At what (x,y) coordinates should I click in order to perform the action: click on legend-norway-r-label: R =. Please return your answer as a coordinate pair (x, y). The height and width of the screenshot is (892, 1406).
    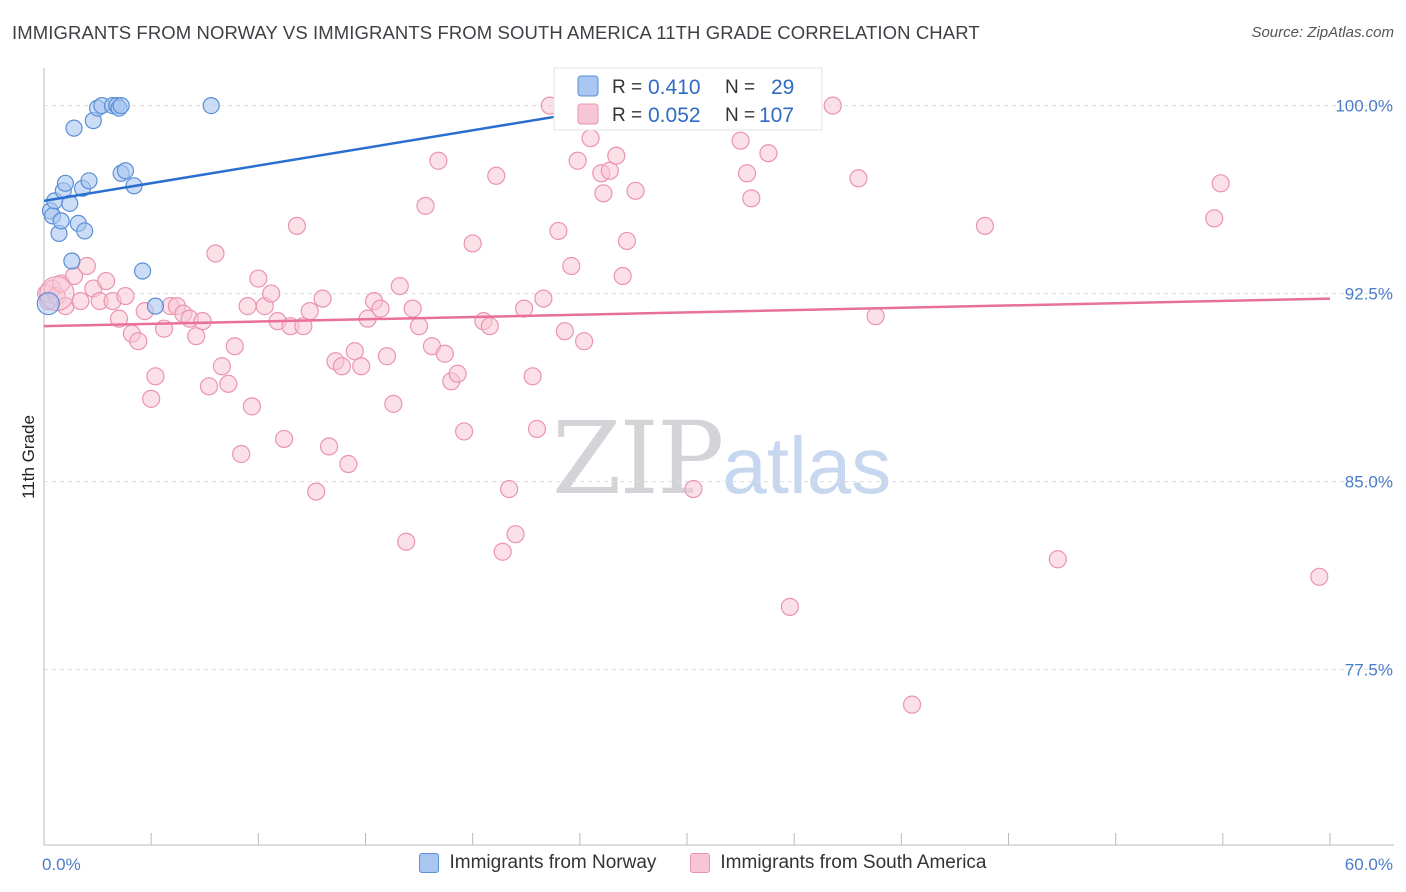
    Looking at the image, I should click on (627, 87).